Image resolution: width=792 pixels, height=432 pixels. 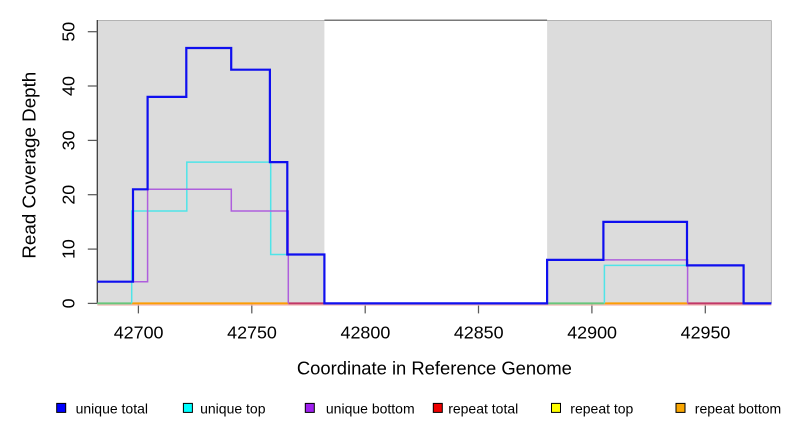 I want to click on svg-text: 20, so click(x=69, y=195).